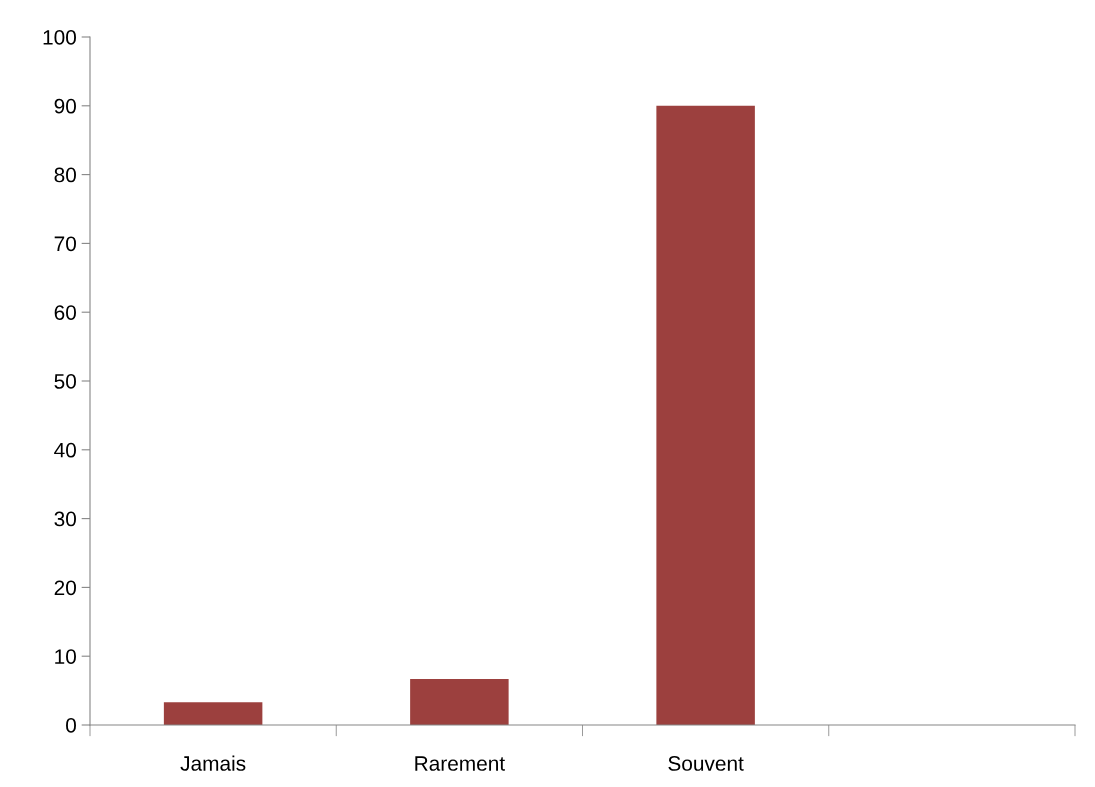 The image size is (1095, 787). What do you see at coordinates (65, 106) in the screenshot?
I see `y-tick-label: 90` at bounding box center [65, 106].